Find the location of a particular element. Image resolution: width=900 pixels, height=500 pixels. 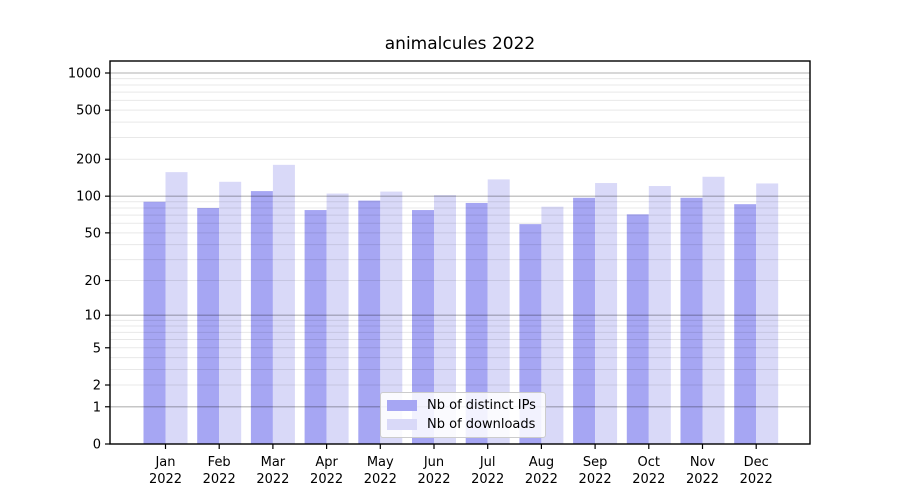

x-tick-label-year-jun: 2022 is located at coordinates (433, 479).